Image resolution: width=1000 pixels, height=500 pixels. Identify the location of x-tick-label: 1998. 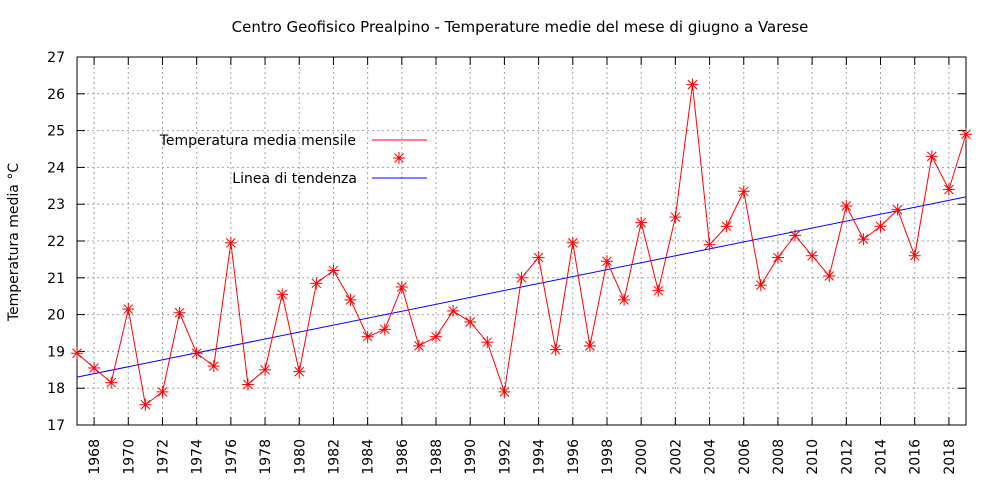
(608, 457).